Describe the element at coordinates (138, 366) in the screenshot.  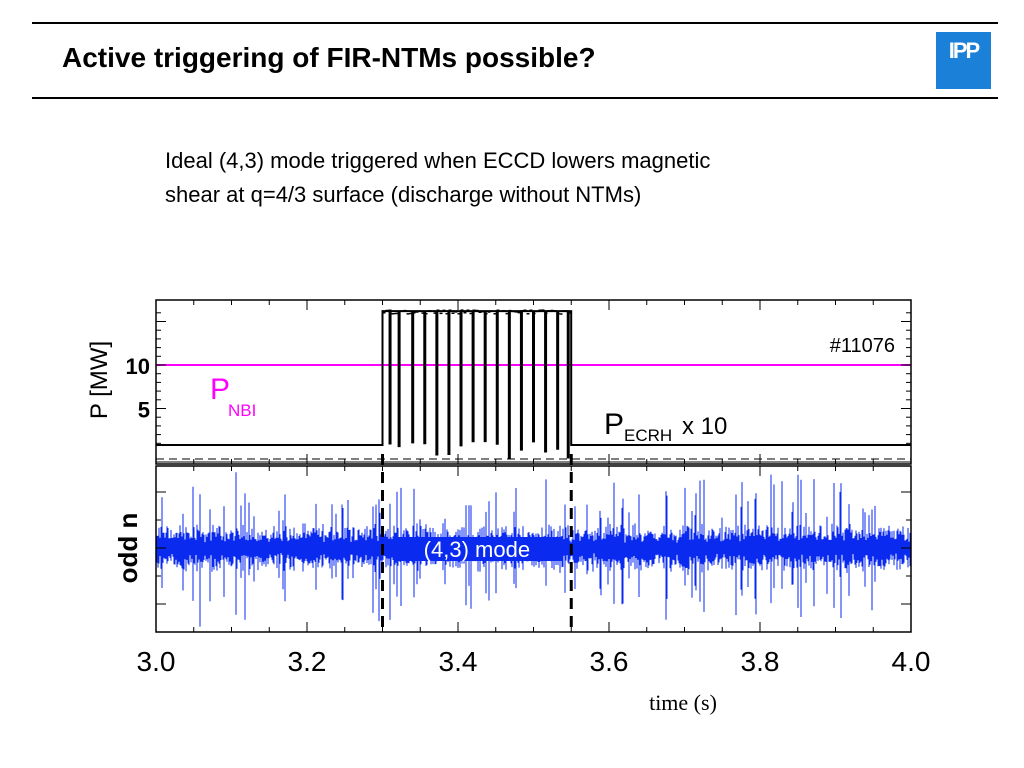
I see `y-tick-label-top: 10` at that location.